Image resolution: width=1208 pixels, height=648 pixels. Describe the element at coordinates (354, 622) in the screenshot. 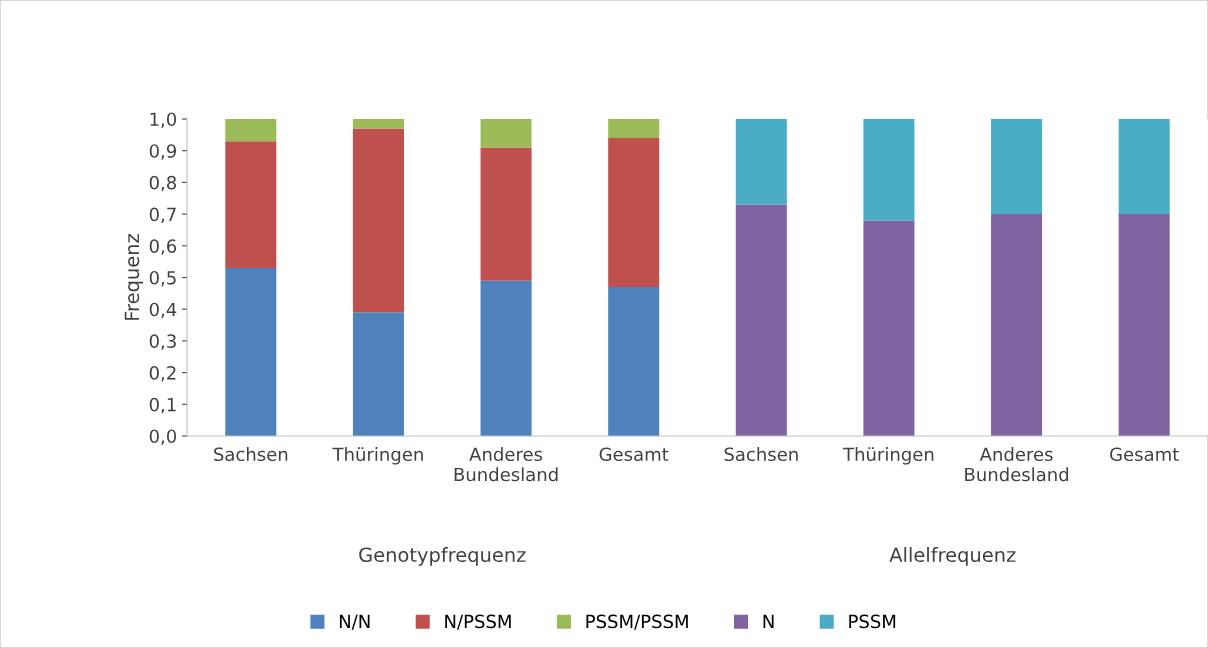

I see `legend-label: N/N` at that location.